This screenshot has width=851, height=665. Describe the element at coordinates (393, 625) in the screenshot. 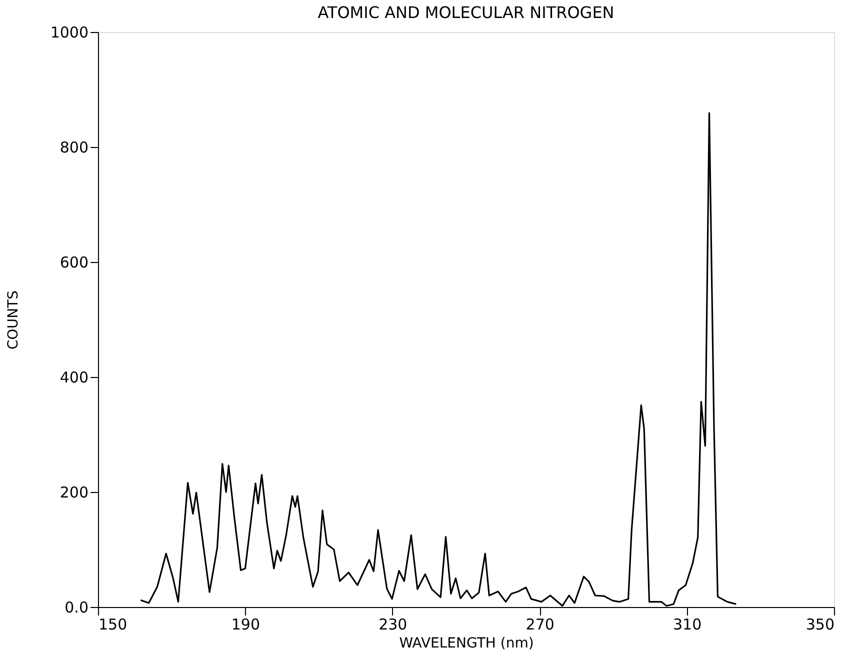

I see `x-tick-label: 230` at that location.